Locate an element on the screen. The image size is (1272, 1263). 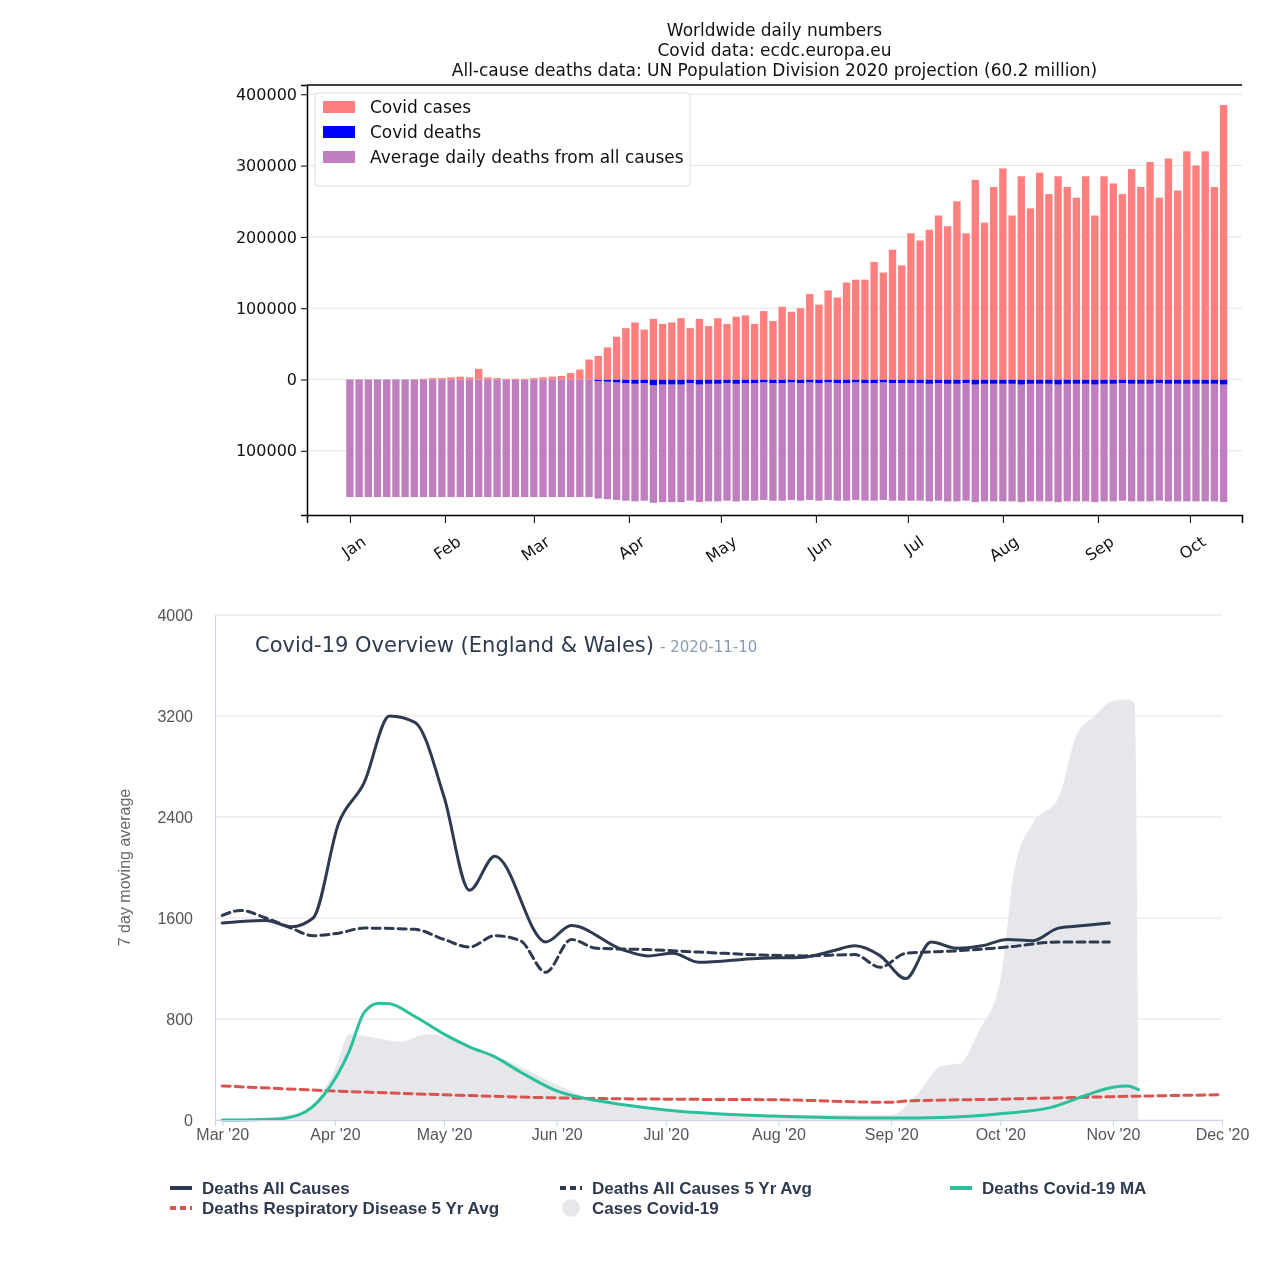
x-tick-label: Jul '20 is located at coordinates (666, 1135).